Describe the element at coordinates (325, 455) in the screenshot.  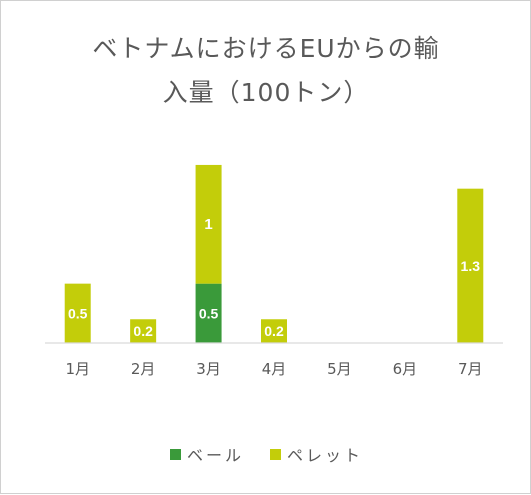
I see `legend-label-pellet: ペレット` at that location.